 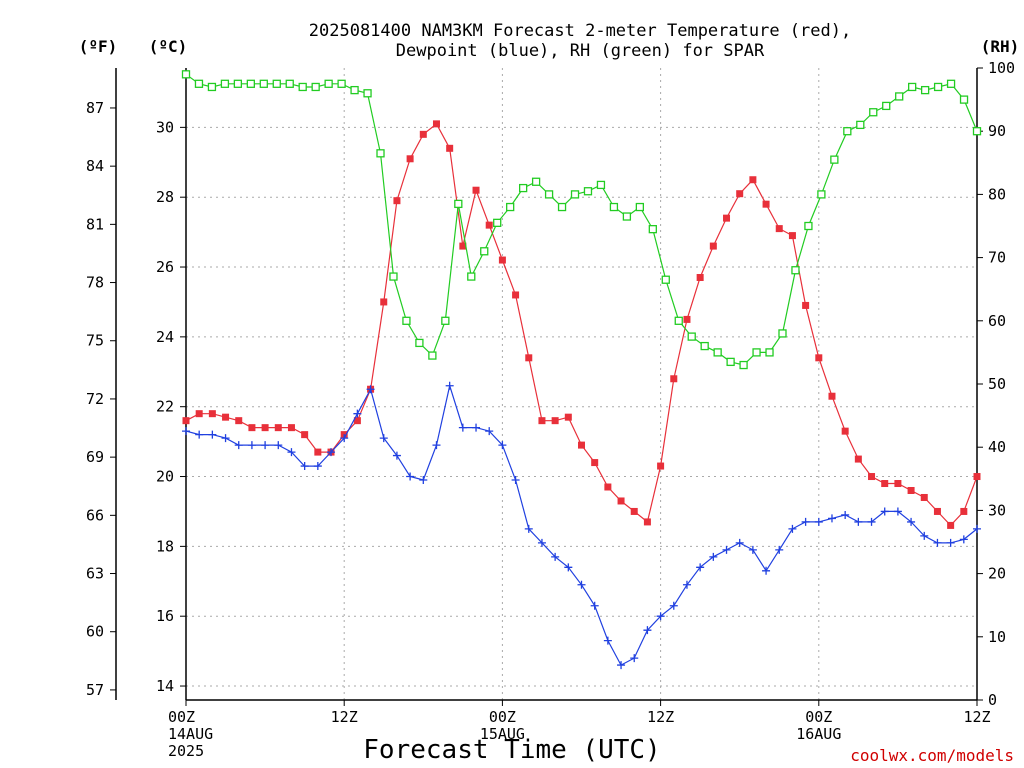 What do you see at coordinates (95, 690) in the screenshot?
I see `fahrenheit-tick-label: 57` at bounding box center [95, 690].